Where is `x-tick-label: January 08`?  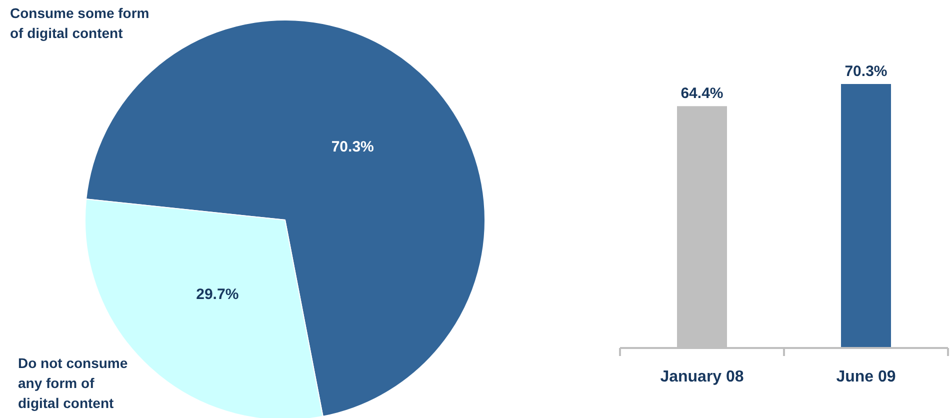 x-tick-label: January 08 is located at coordinates (702, 377).